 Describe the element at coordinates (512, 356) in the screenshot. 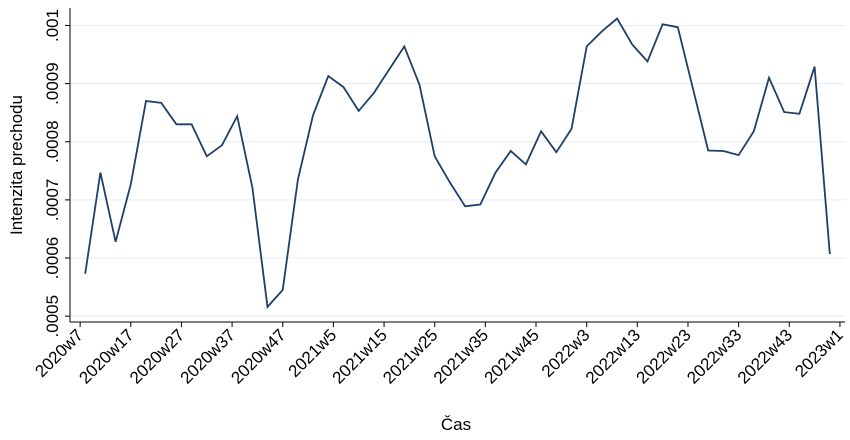

I see `x-tick-label: 2021w45` at that location.